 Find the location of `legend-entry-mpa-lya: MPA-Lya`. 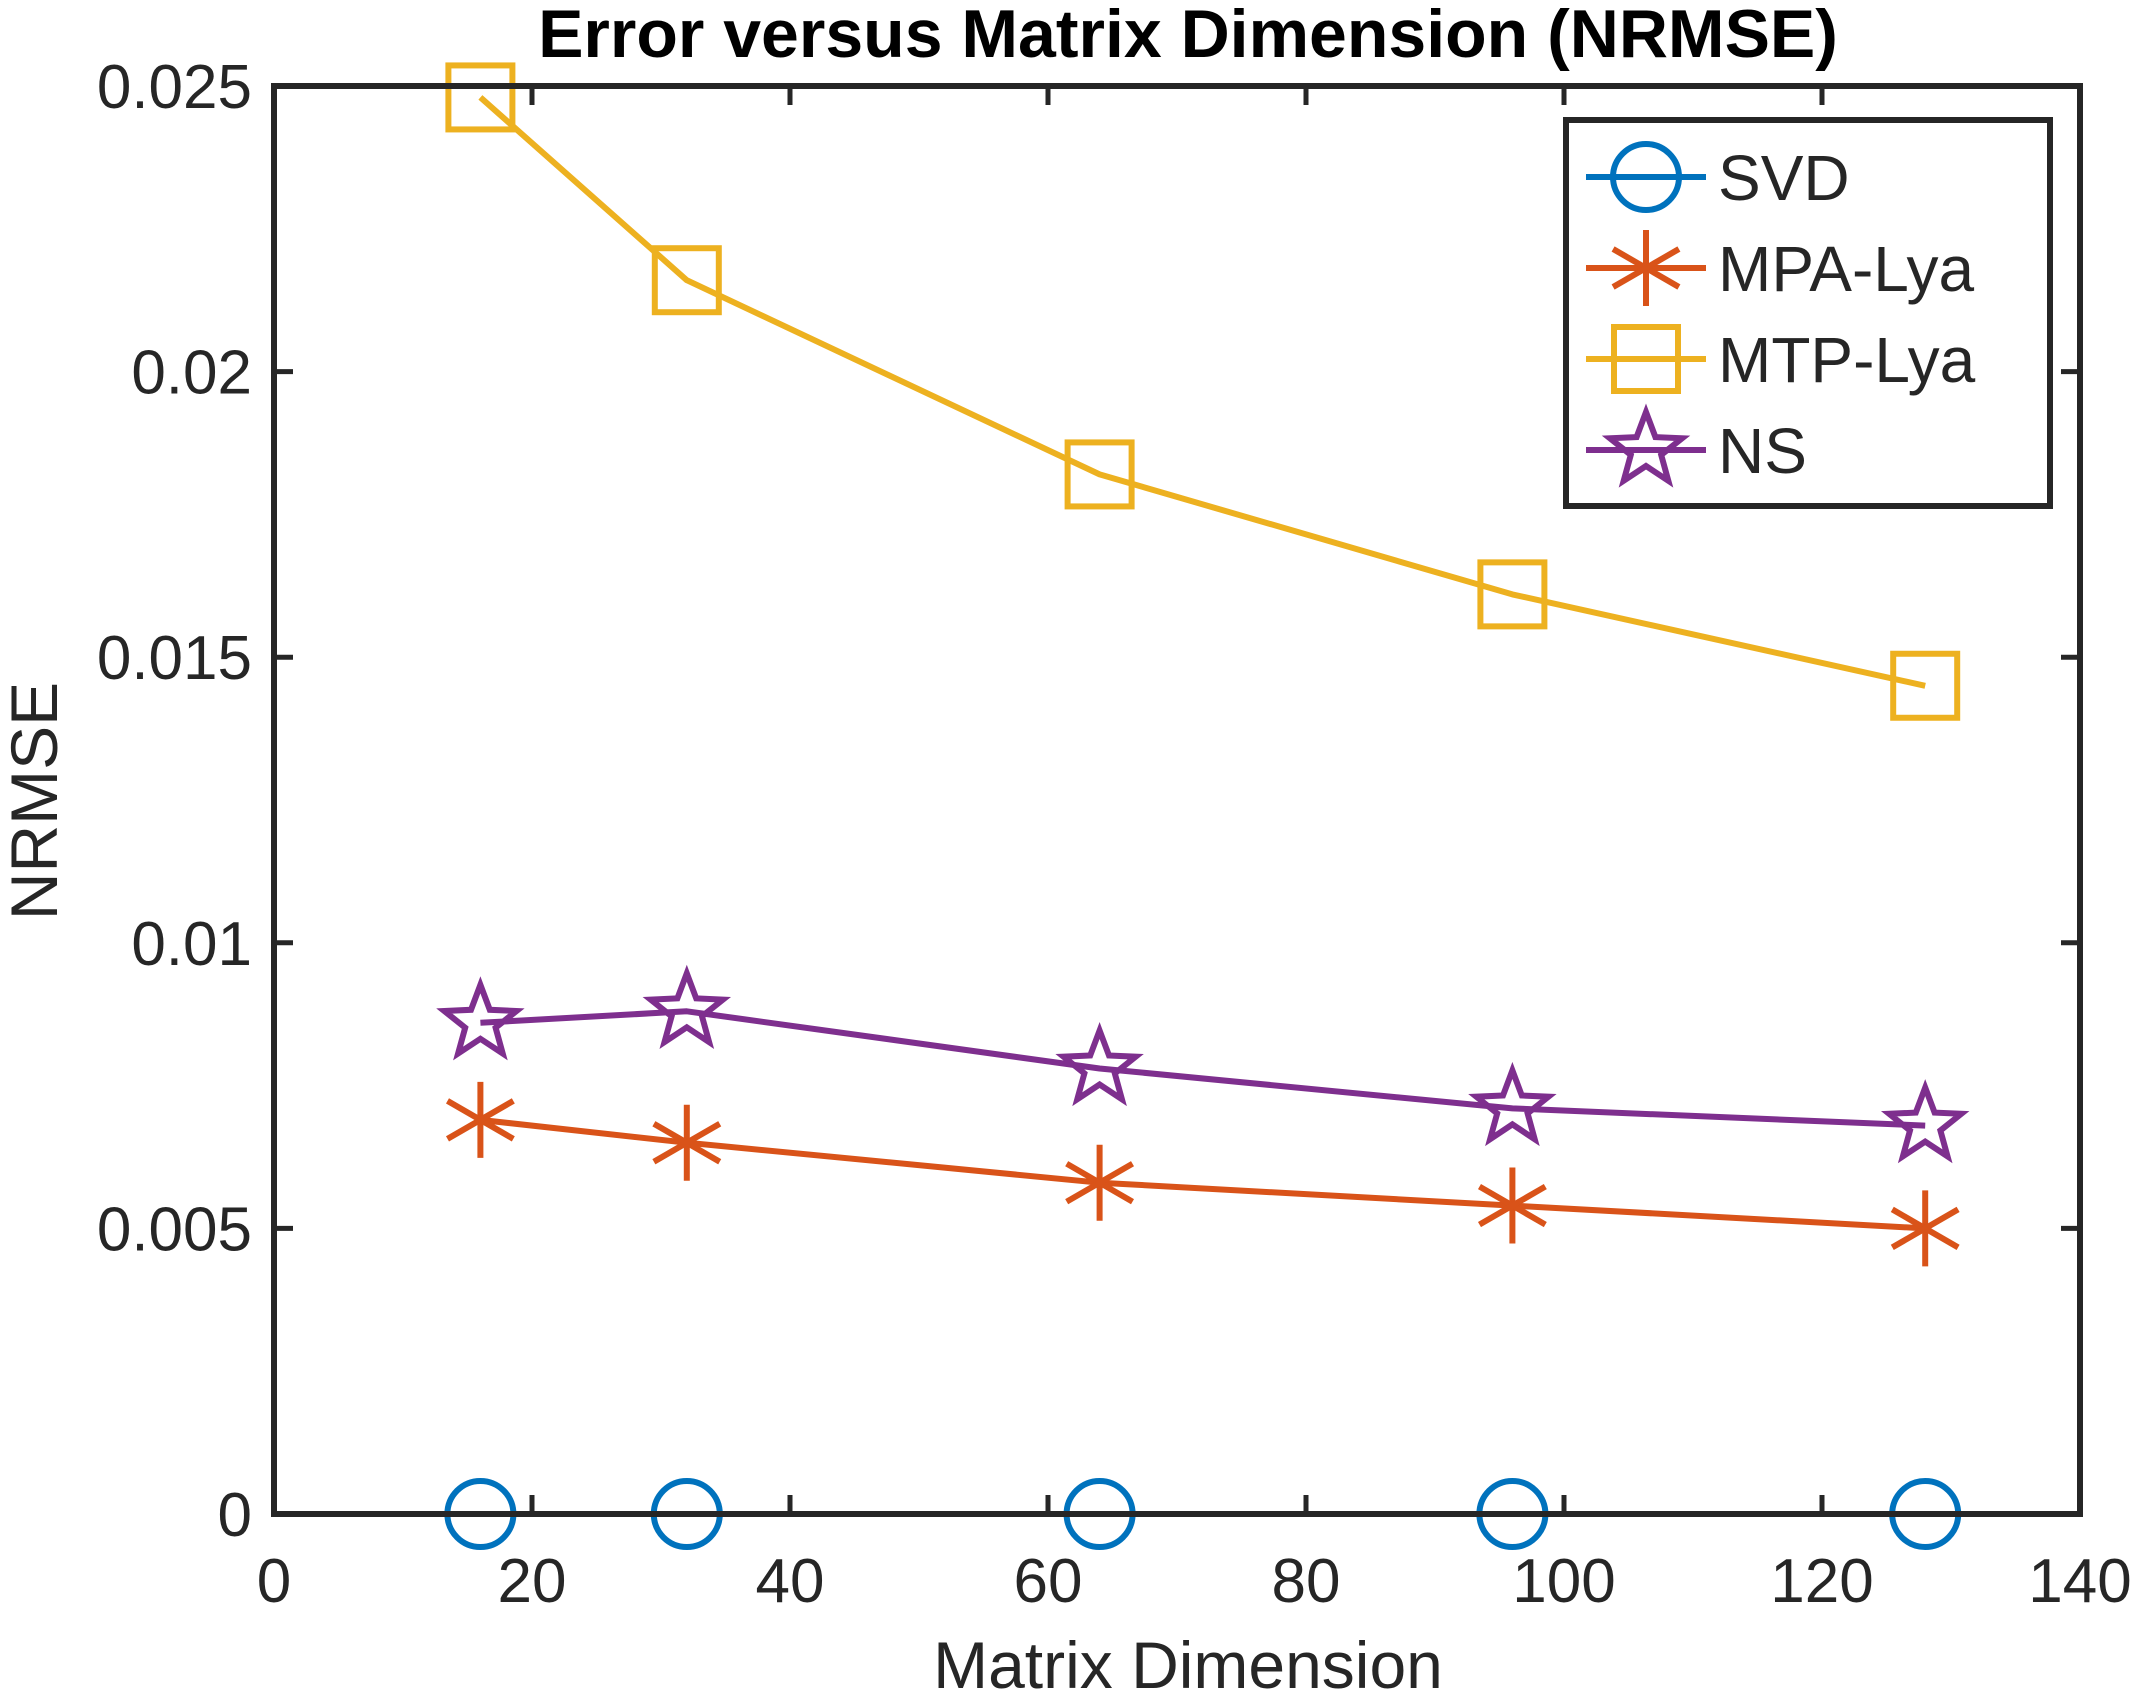

legend-entry-mpa-lya: MPA-Lya is located at coordinates (1780, 268).